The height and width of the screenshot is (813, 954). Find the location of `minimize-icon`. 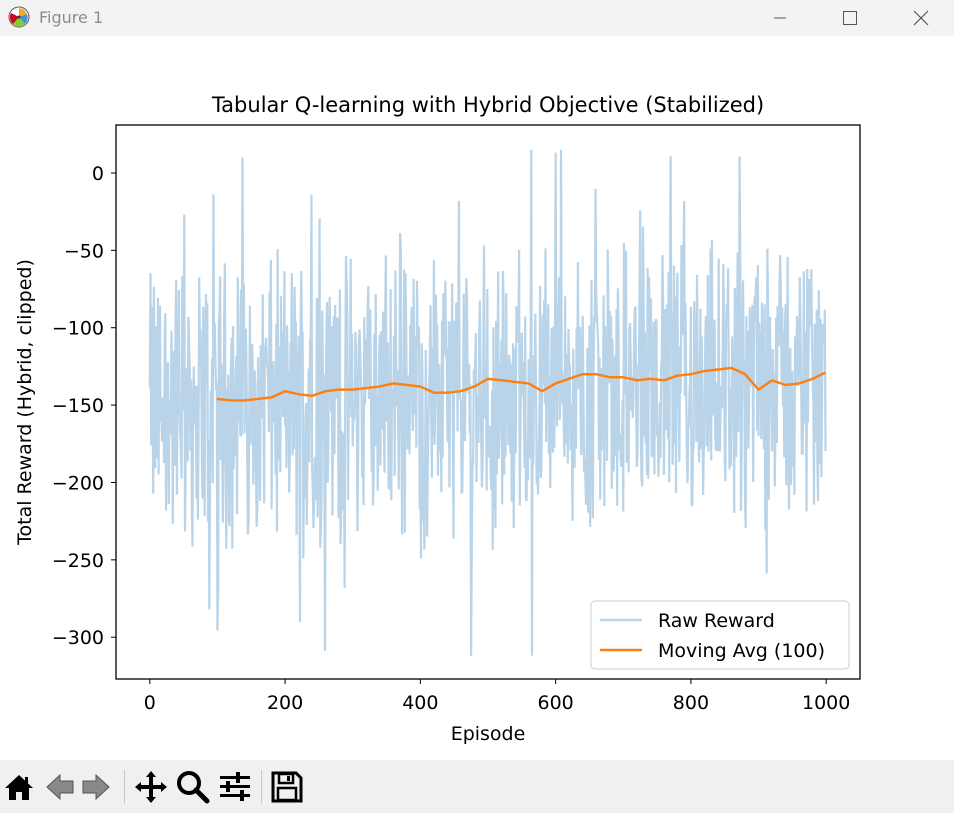

minimize-icon is located at coordinates (780, 18).